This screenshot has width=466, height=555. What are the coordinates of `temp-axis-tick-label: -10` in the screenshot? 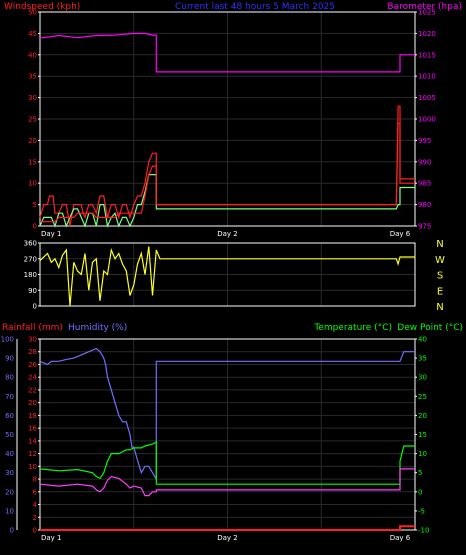 It's located at (423, 531).